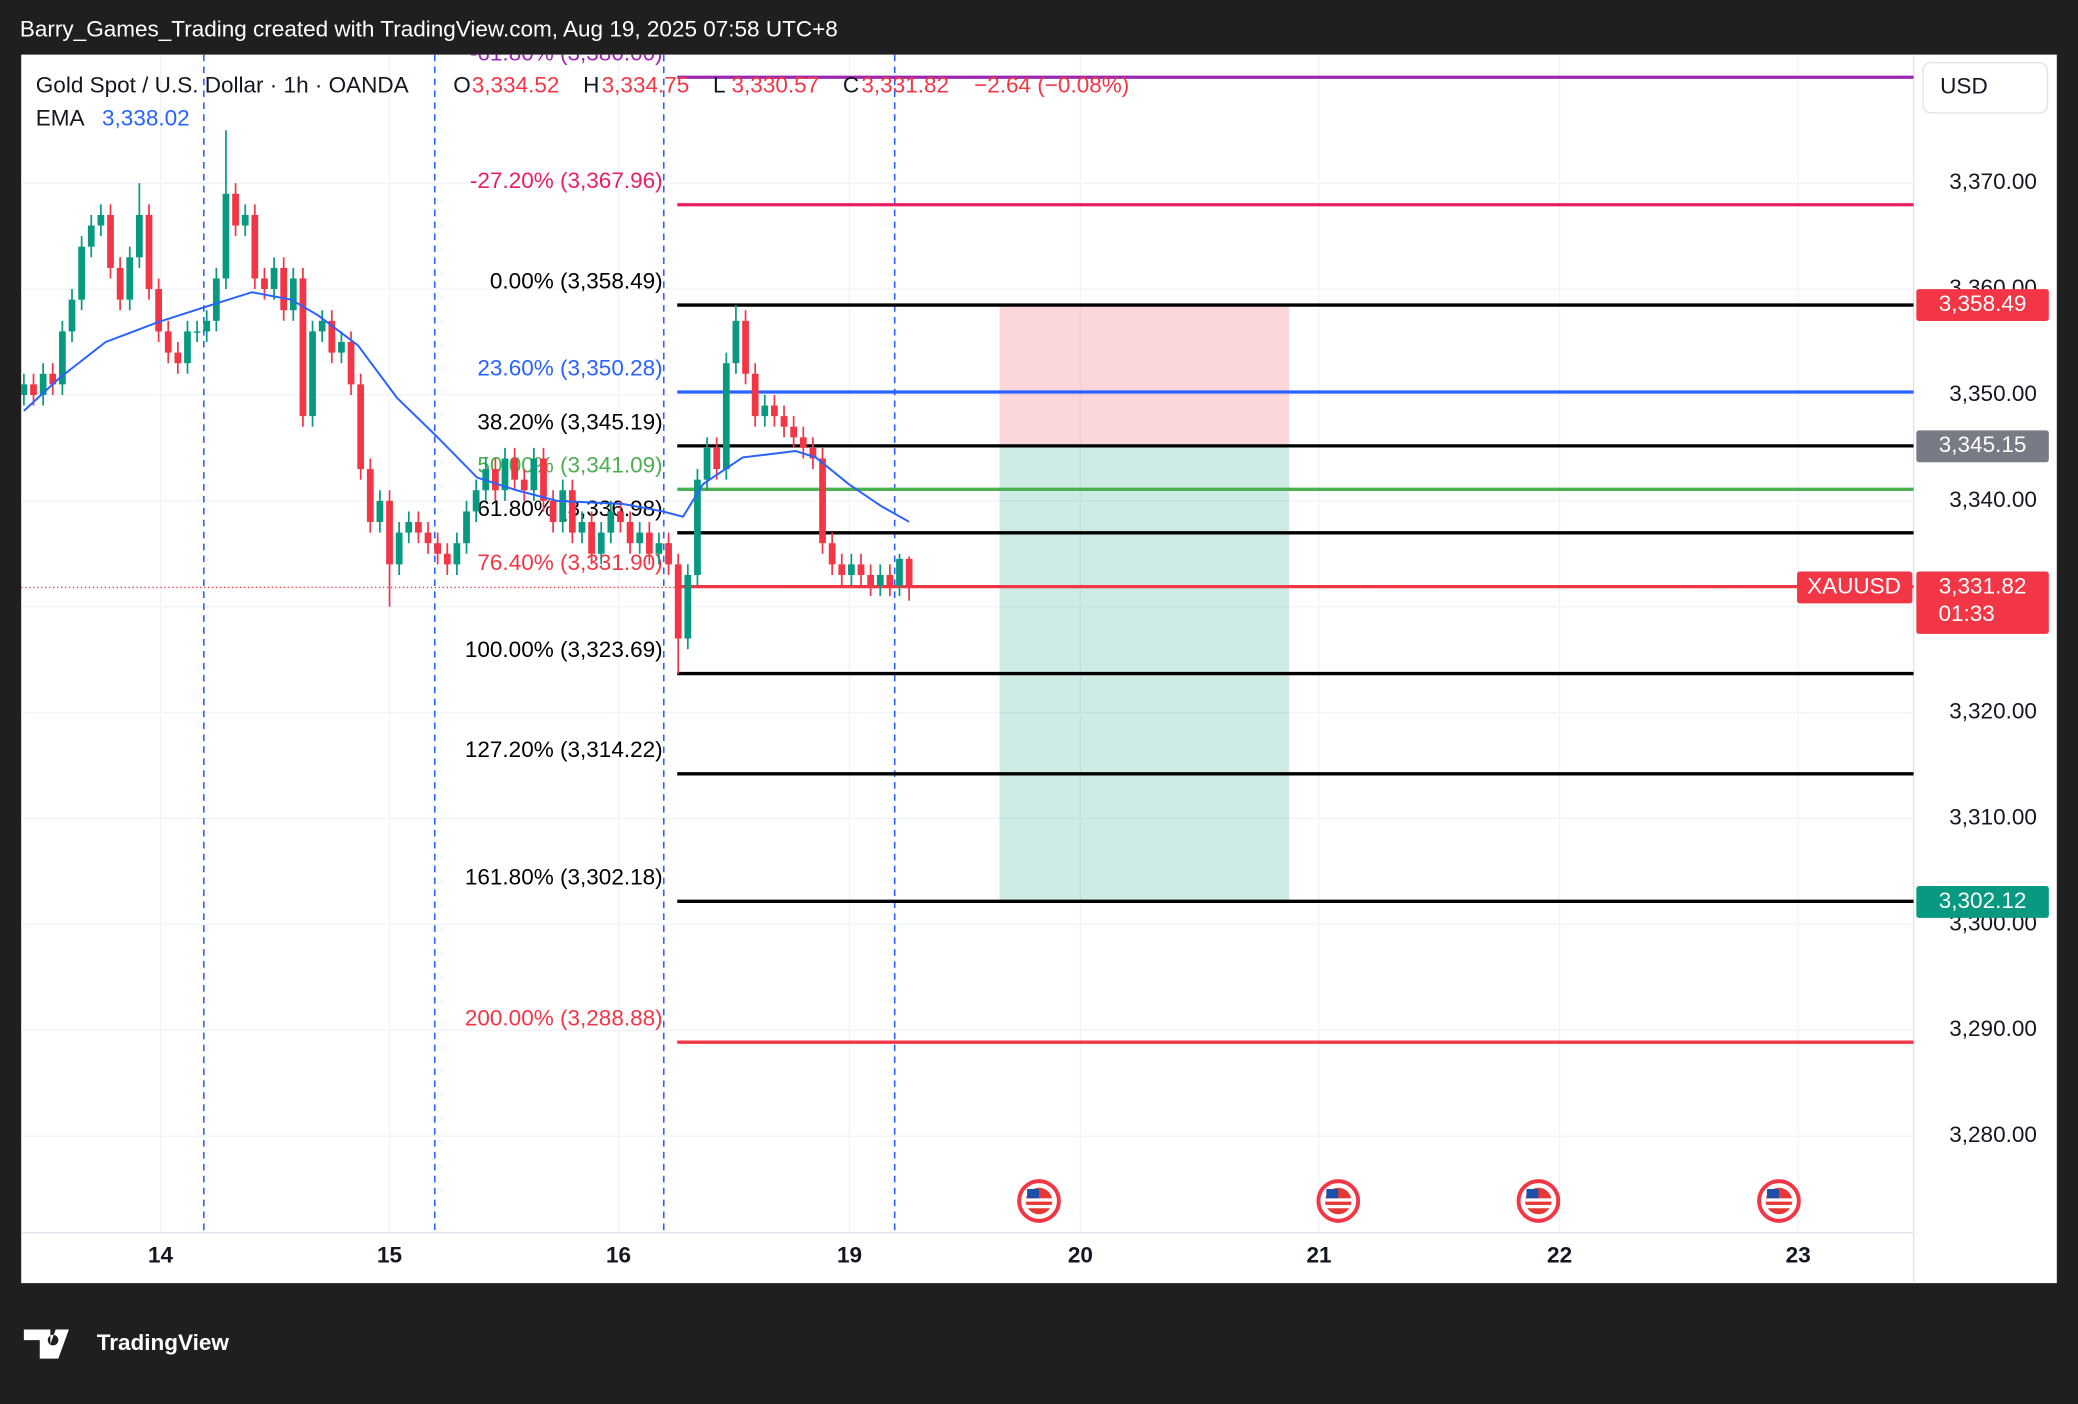 The height and width of the screenshot is (1404, 2078). I want to click on change: −2.64 (−0.08%), so click(1051, 84).